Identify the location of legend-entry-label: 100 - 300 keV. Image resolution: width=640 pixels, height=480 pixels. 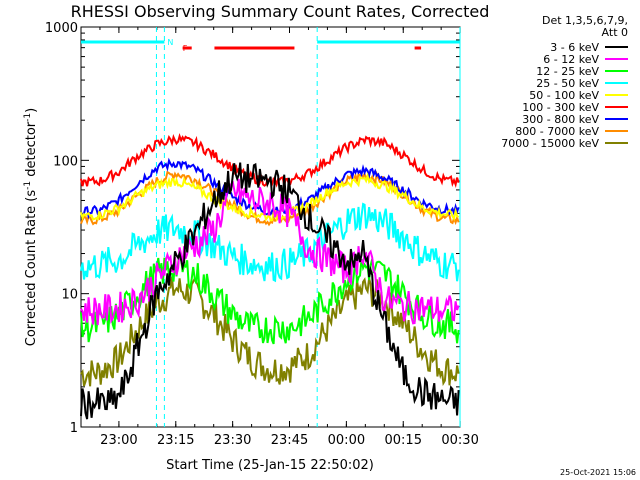
(560, 107).